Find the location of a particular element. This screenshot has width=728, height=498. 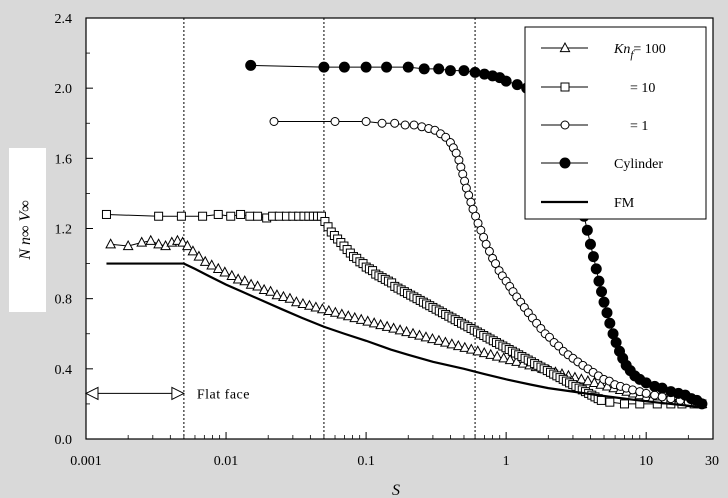

x-tick-label-5: 10 is located at coordinates (646, 461).